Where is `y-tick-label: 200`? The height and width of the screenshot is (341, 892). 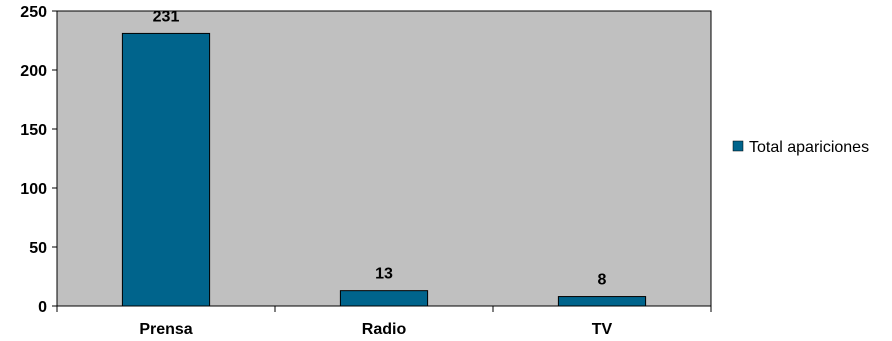 y-tick-label: 200 is located at coordinates (33, 71).